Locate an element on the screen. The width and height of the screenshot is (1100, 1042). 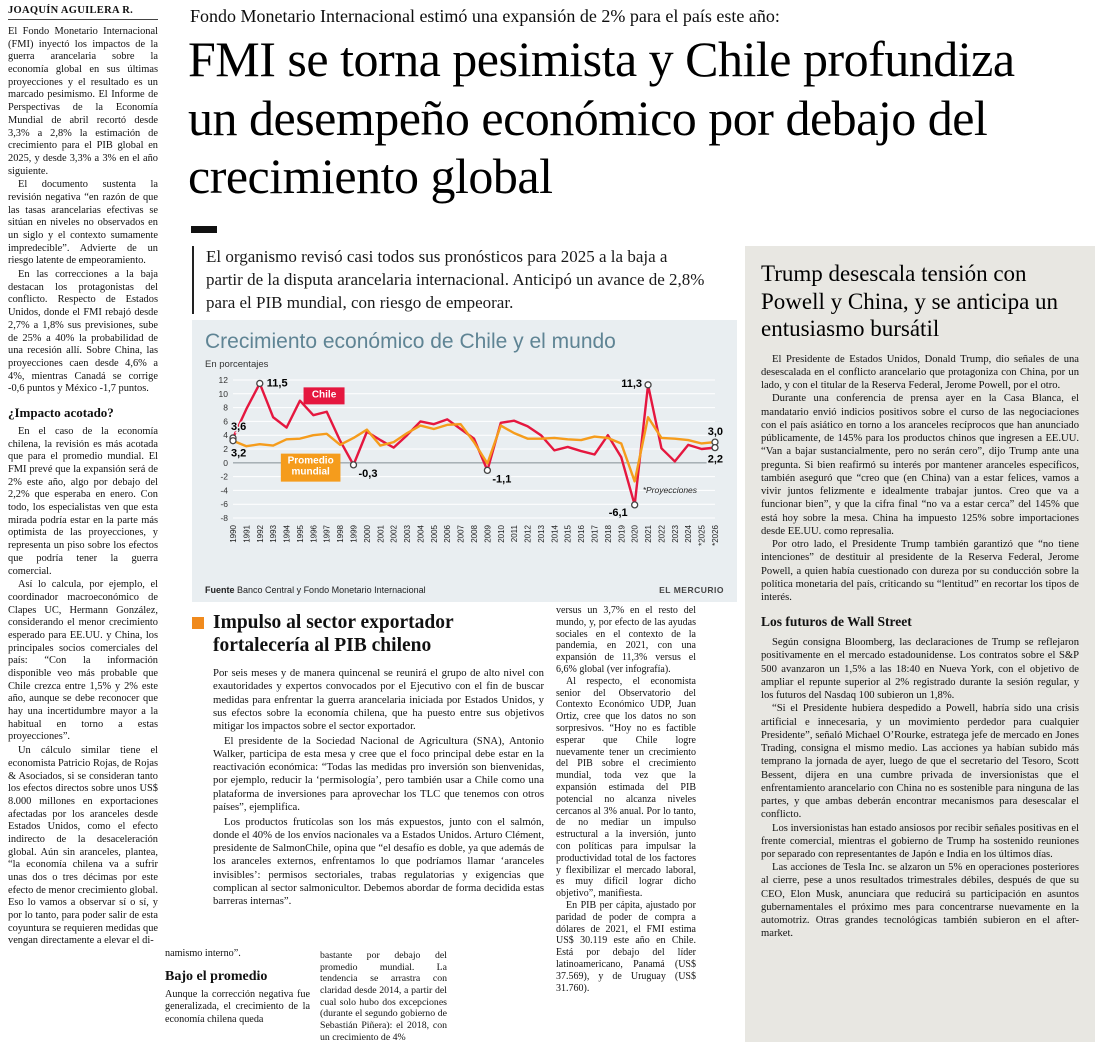
svg-text: 3,6 is located at coordinates (238, 427).